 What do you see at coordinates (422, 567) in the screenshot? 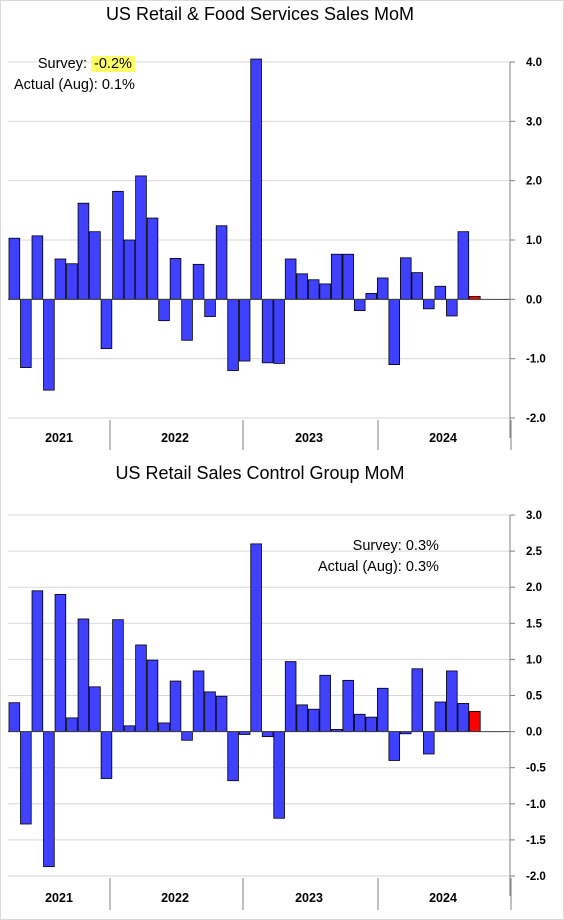
I see `actual-value: 0.3%` at bounding box center [422, 567].